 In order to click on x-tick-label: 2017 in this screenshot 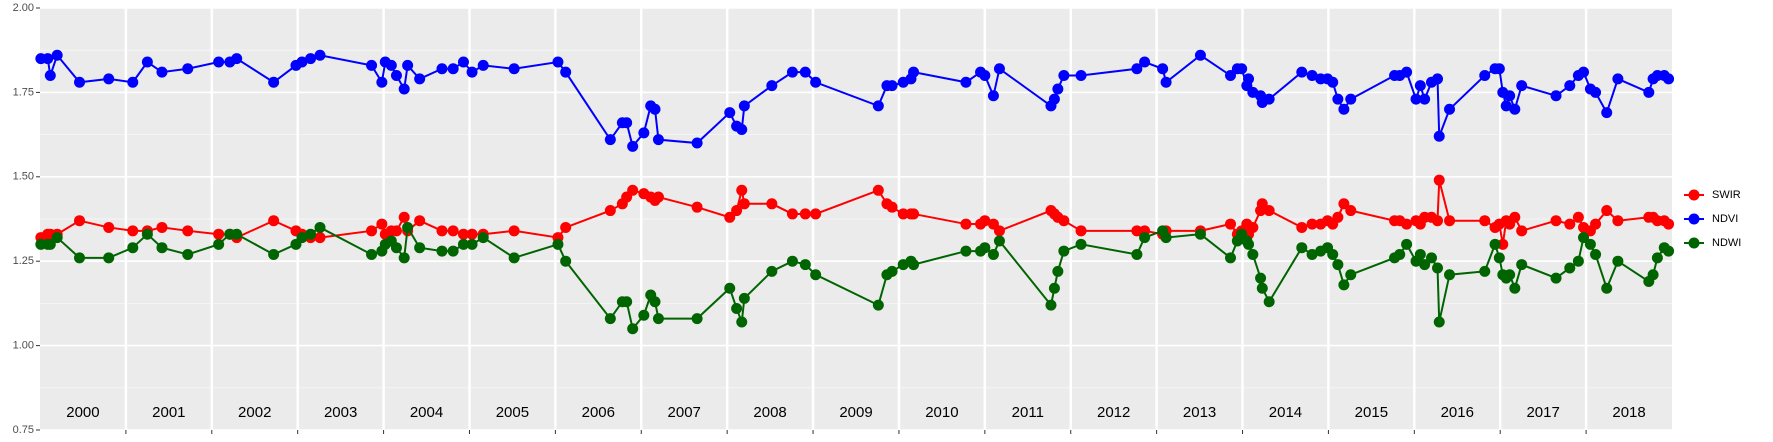, I will do `click(1542, 412)`.